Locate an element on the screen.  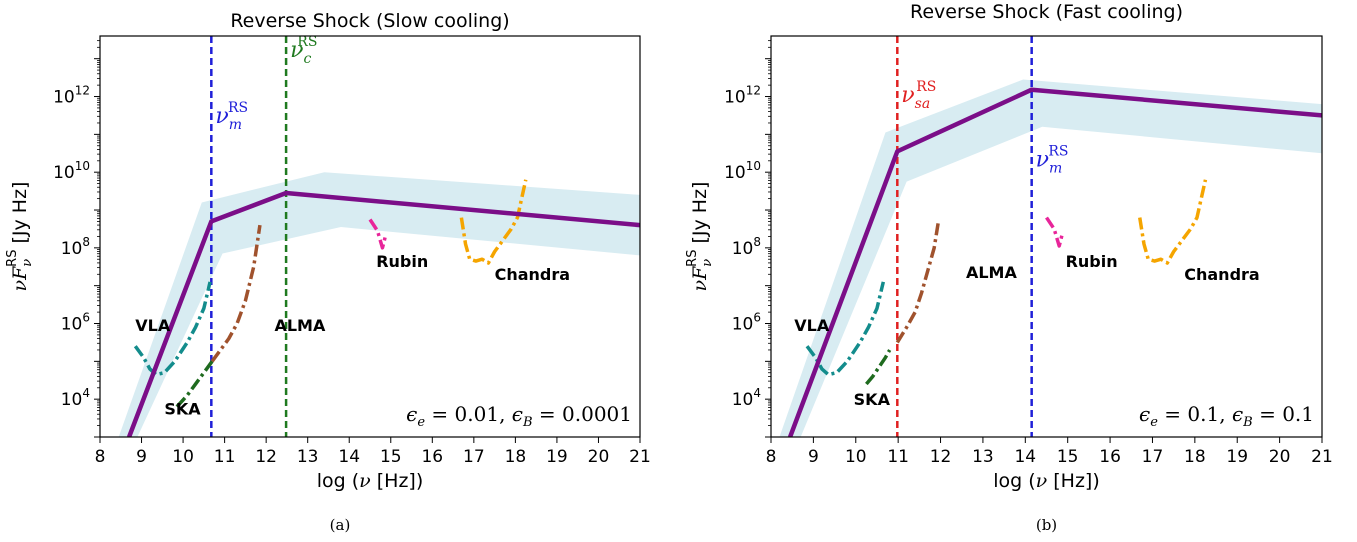
parameters-label: ϵe = 0.1, ϵB = 0.1 is located at coordinates (1226, 416).